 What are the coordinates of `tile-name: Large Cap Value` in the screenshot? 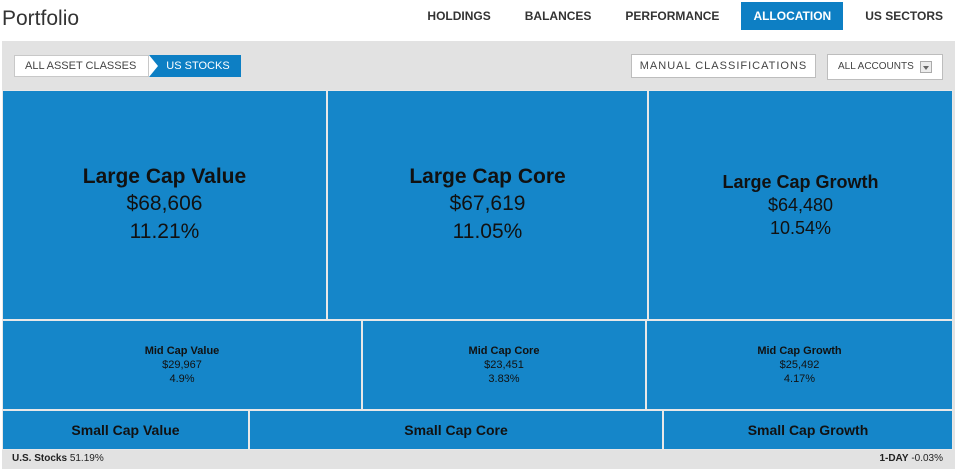 It's located at (164, 176).